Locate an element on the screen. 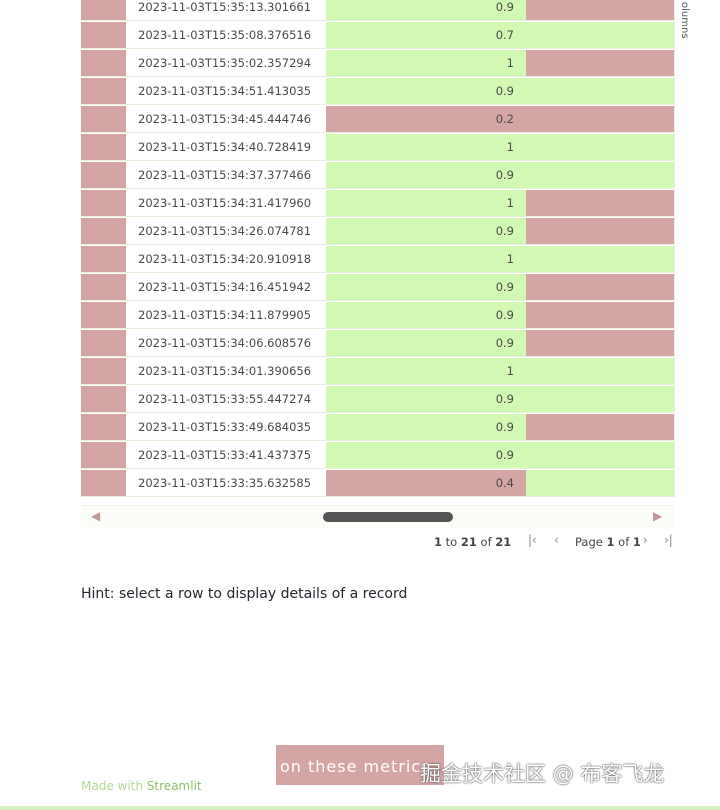  total: 21 is located at coordinates (503, 542).